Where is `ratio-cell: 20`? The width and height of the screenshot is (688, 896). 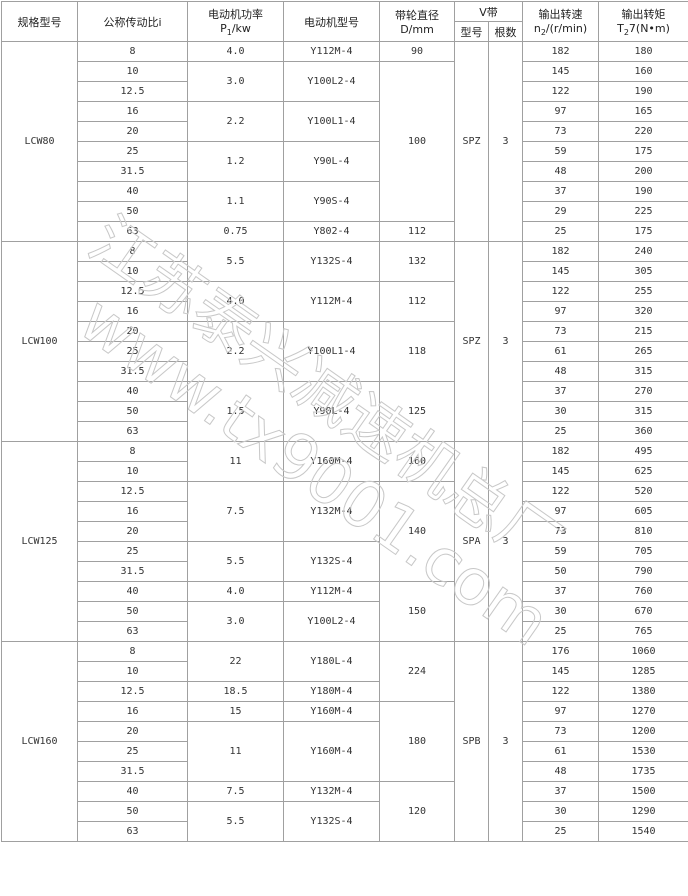
ratio-cell: 20 is located at coordinates (132, 531).